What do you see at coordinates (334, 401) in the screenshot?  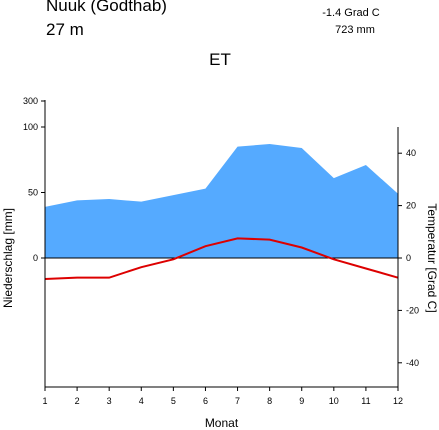 I see `month-tick-label: 10` at bounding box center [334, 401].